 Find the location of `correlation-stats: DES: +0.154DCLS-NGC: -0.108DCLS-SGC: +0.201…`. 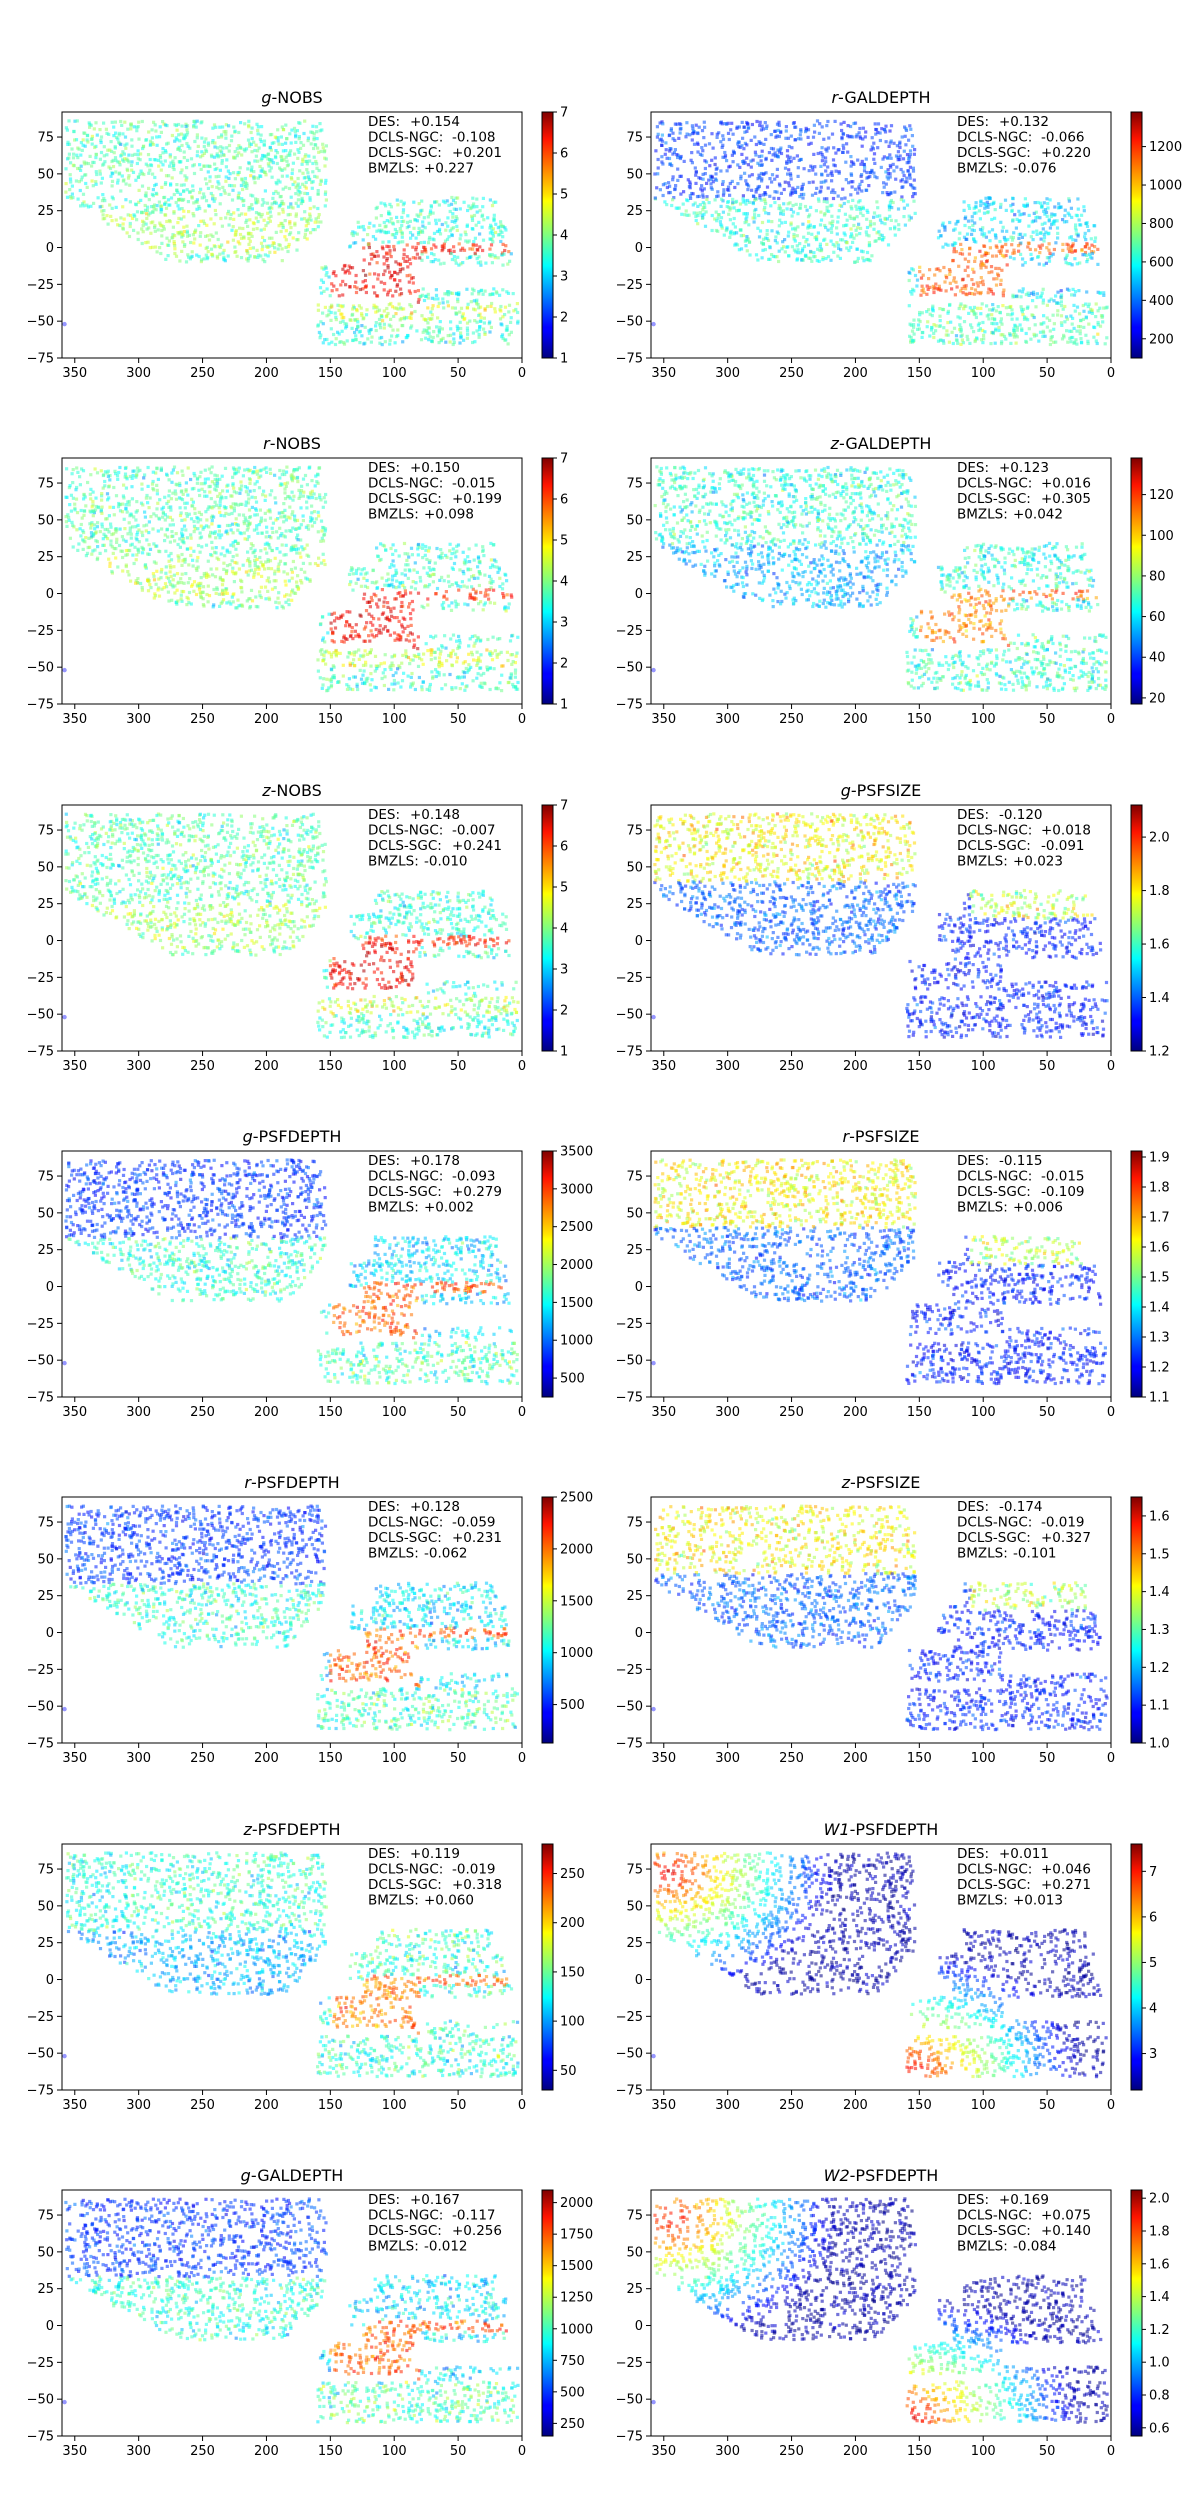

correlation-stats: DES: +0.154DCLS-NGC: -0.108DCLS-SGC: +0.201… is located at coordinates (435, 145).